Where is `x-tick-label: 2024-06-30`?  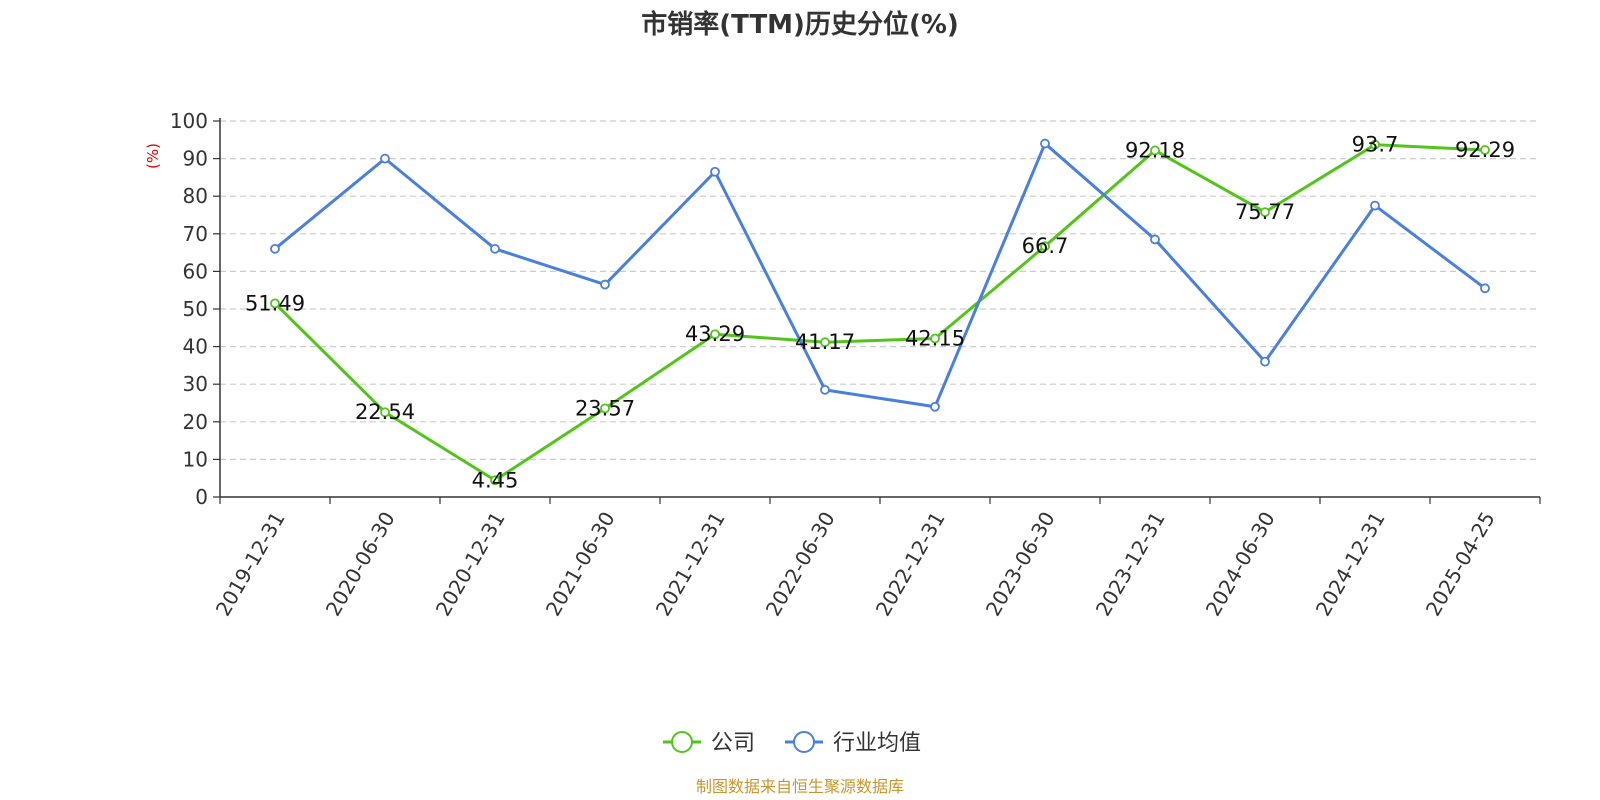 x-tick-label: 2024-06-30 is located at coordinates (1240, 564).